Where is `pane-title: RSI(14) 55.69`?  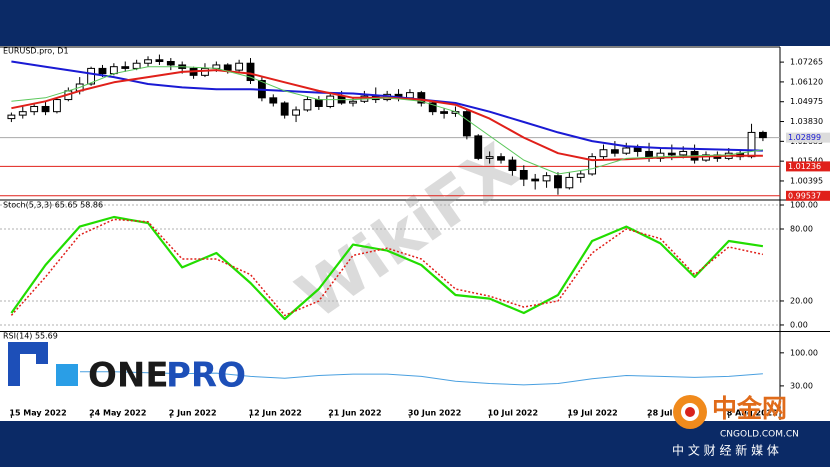 pane-title: RSI(14) 55.69 is located at coordinates (30, 336).